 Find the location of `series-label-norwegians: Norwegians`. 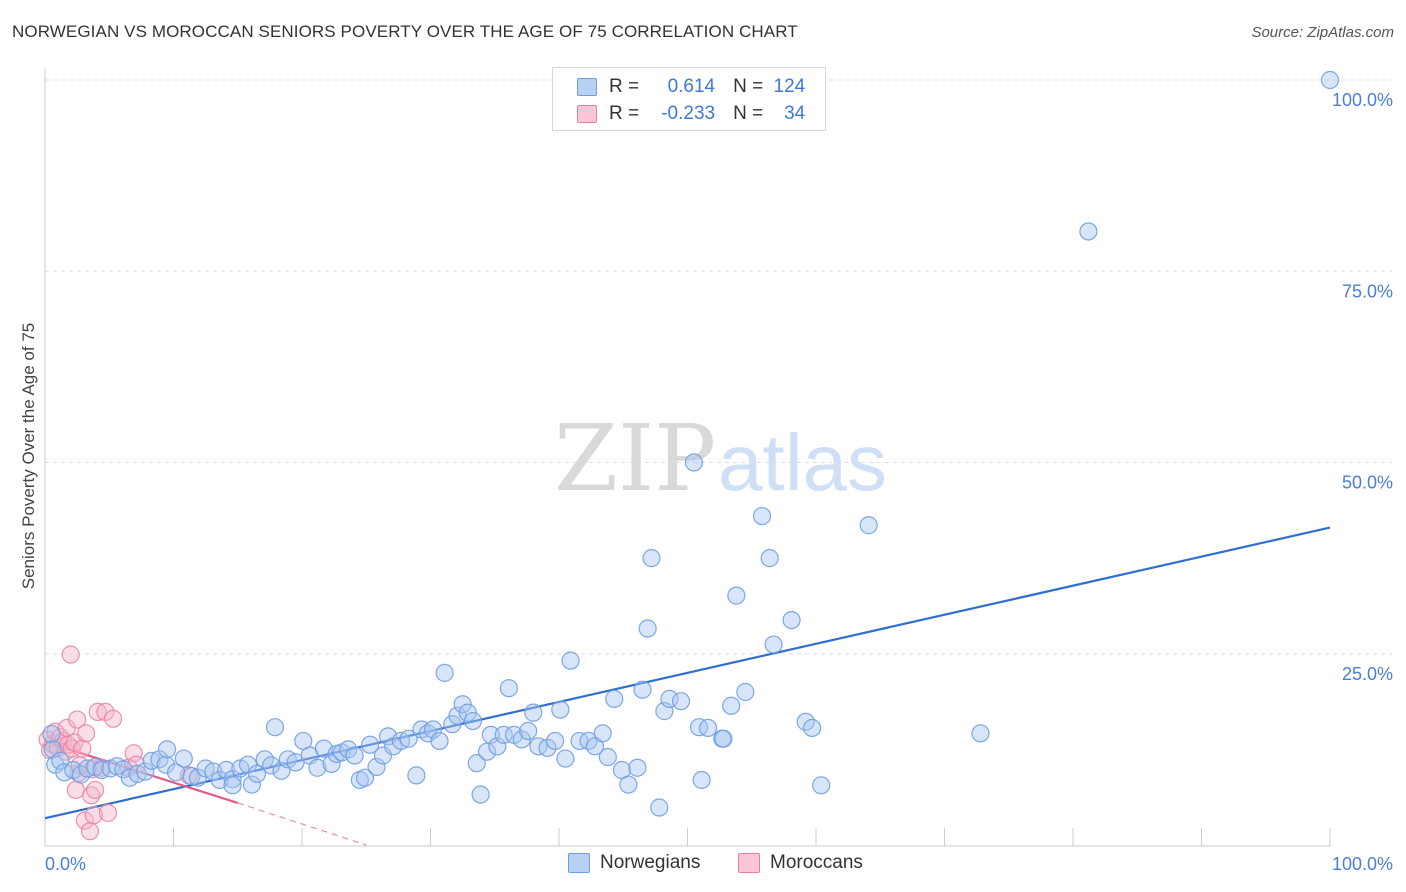

series-label-norwegians: Norwegians is located at coordinates (650, 862).